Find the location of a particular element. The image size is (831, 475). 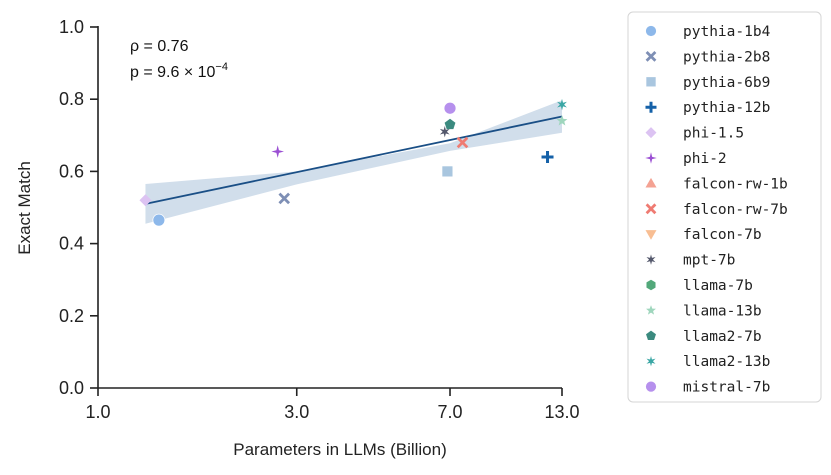

y-tick-label: 0.8 is located at coordinates (71, 99).